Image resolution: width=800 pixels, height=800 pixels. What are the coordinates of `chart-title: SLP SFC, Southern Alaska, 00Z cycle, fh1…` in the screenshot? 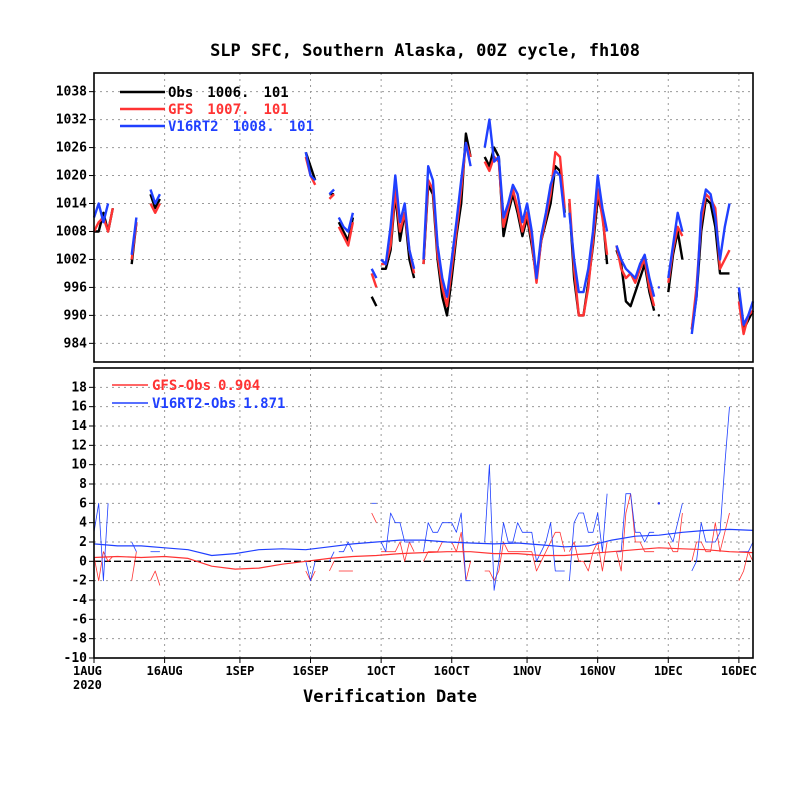 It's located at (425, 51).